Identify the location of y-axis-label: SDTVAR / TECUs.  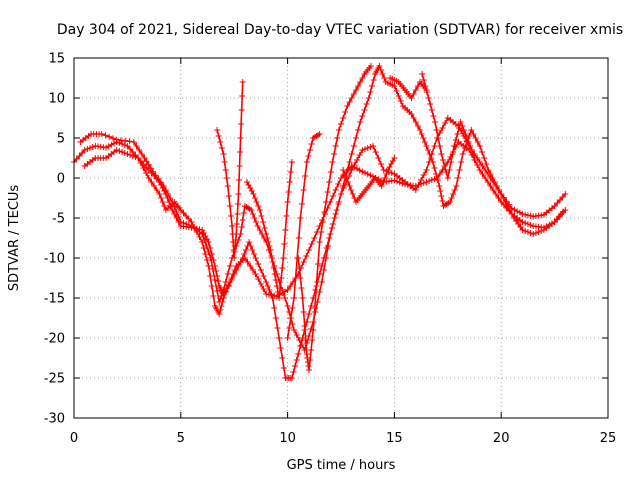
(14, 238).